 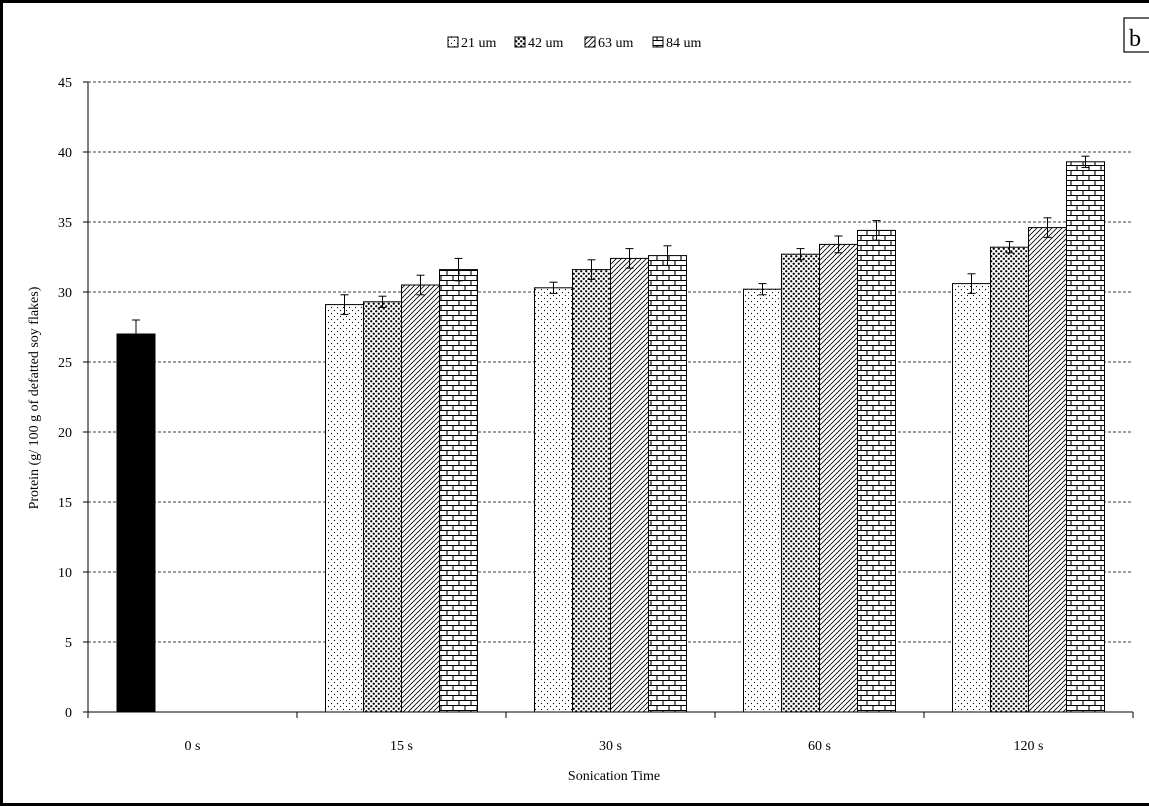 What do you see at coordinates (546, 43) in the screenshot?
I see `legend-label: 42 um` at bounding box center [546, 43].